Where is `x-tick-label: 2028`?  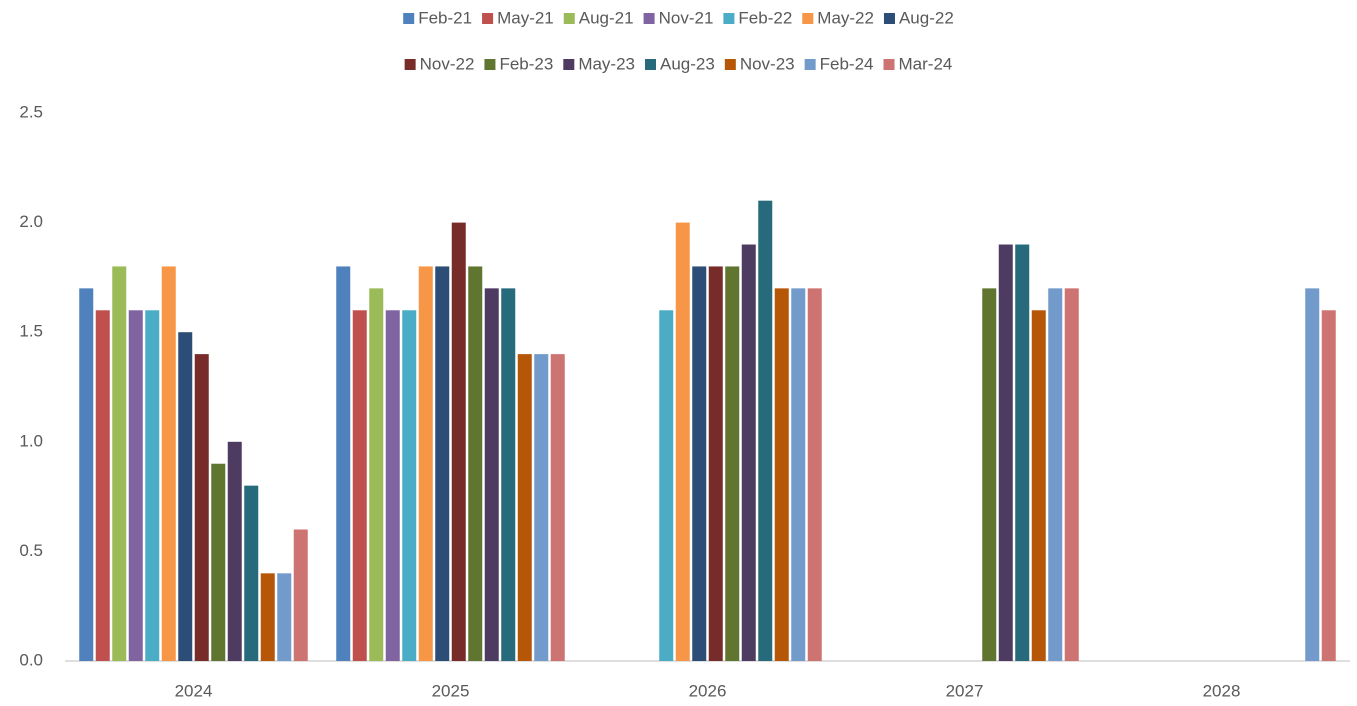
x-tick-label: 2028 is located at coordinates (1222, 690).